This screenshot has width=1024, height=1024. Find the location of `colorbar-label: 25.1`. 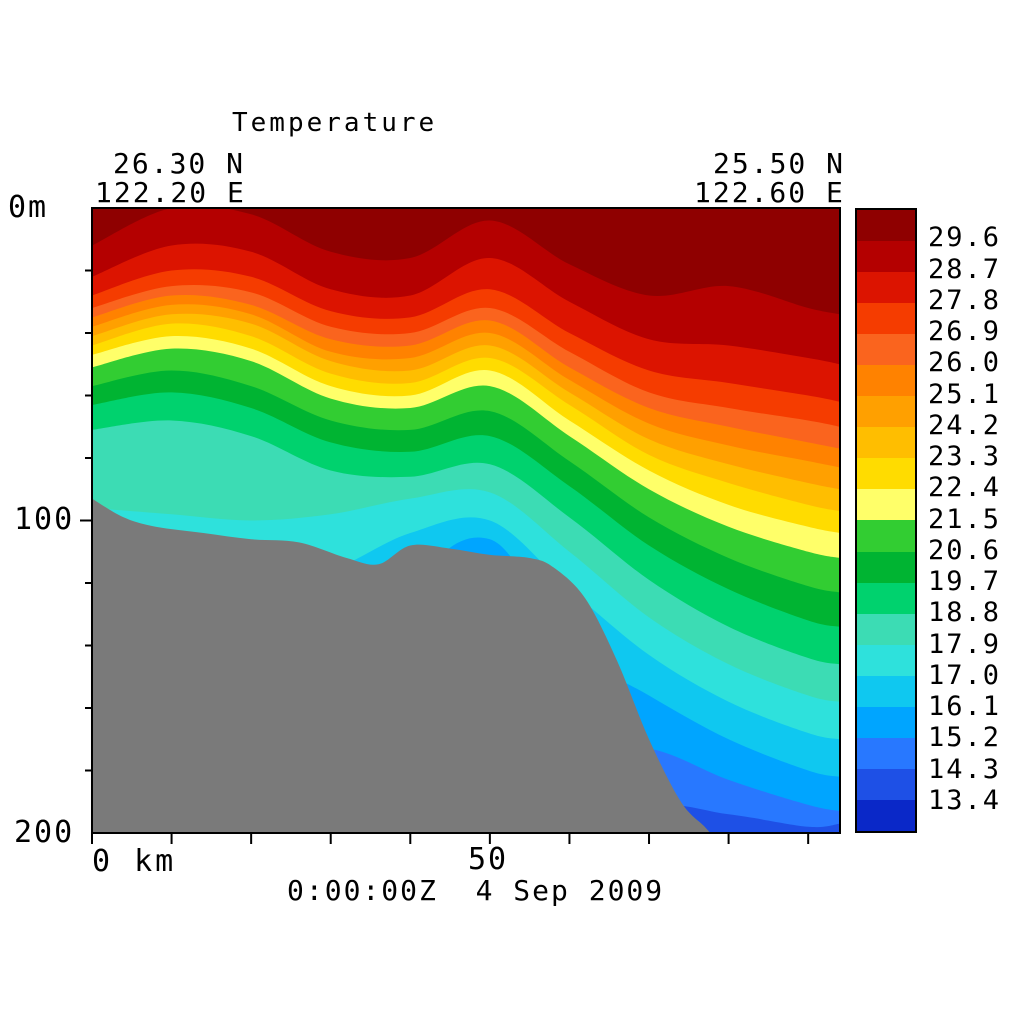

colorbar-label: 25.1 is located at coordinates (965, 394).